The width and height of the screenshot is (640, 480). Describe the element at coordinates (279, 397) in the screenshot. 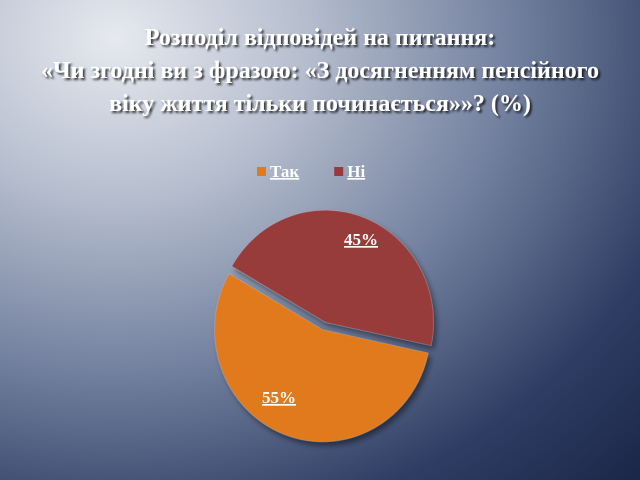

I see `data-label: 55%` at that location.